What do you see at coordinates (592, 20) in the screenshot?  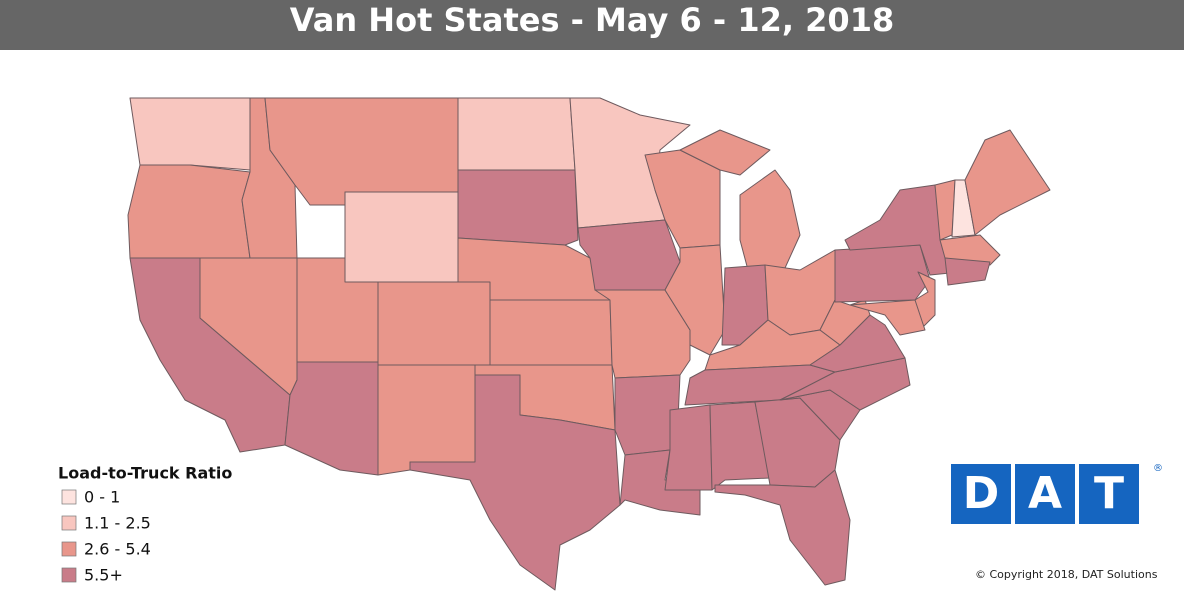 I see `title: Van Hot States - May 6 - 12, 2018` at bounding box center [592, 20].